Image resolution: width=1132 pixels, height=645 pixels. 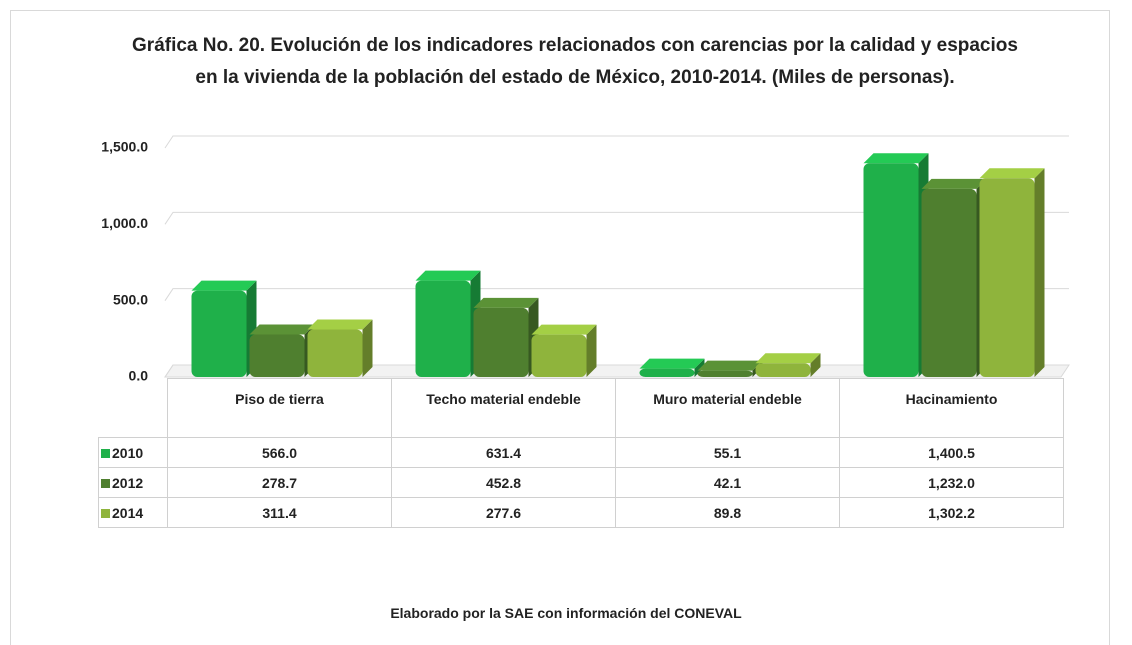 What do you see at coordinates (128, 512) in the screenshot?
I see `legend-label: 2014` at bounding box center [128, 512].